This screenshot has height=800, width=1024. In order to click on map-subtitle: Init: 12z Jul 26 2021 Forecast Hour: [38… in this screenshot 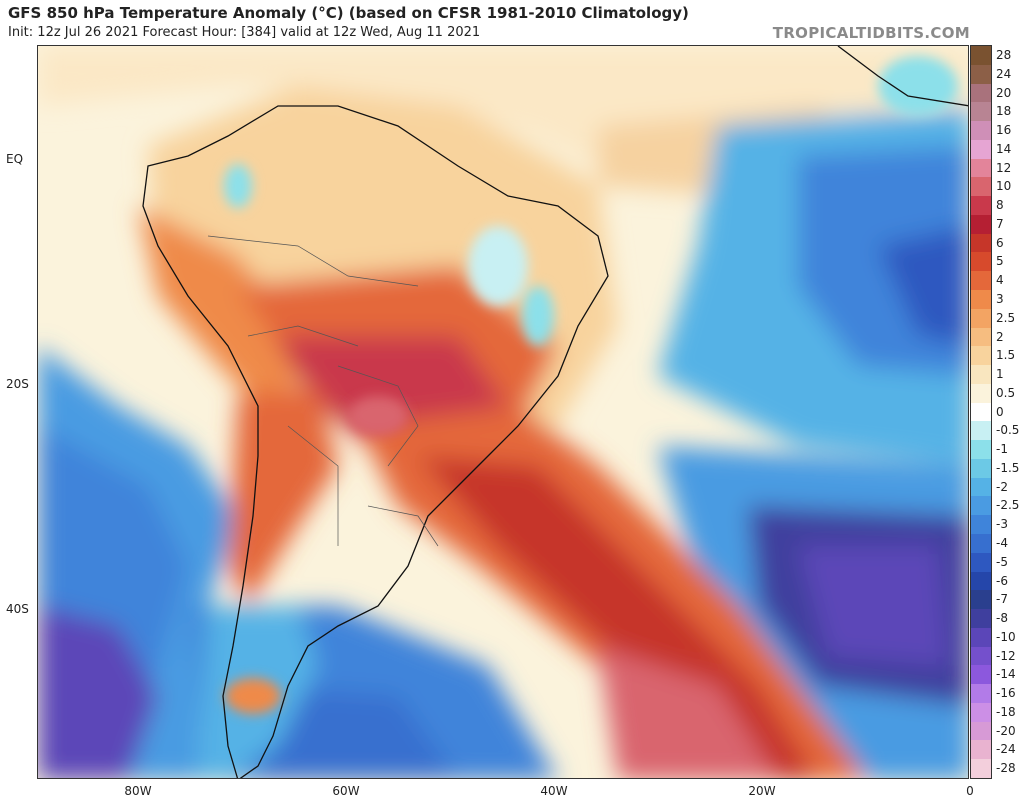, I will do `click(244, 32)`.